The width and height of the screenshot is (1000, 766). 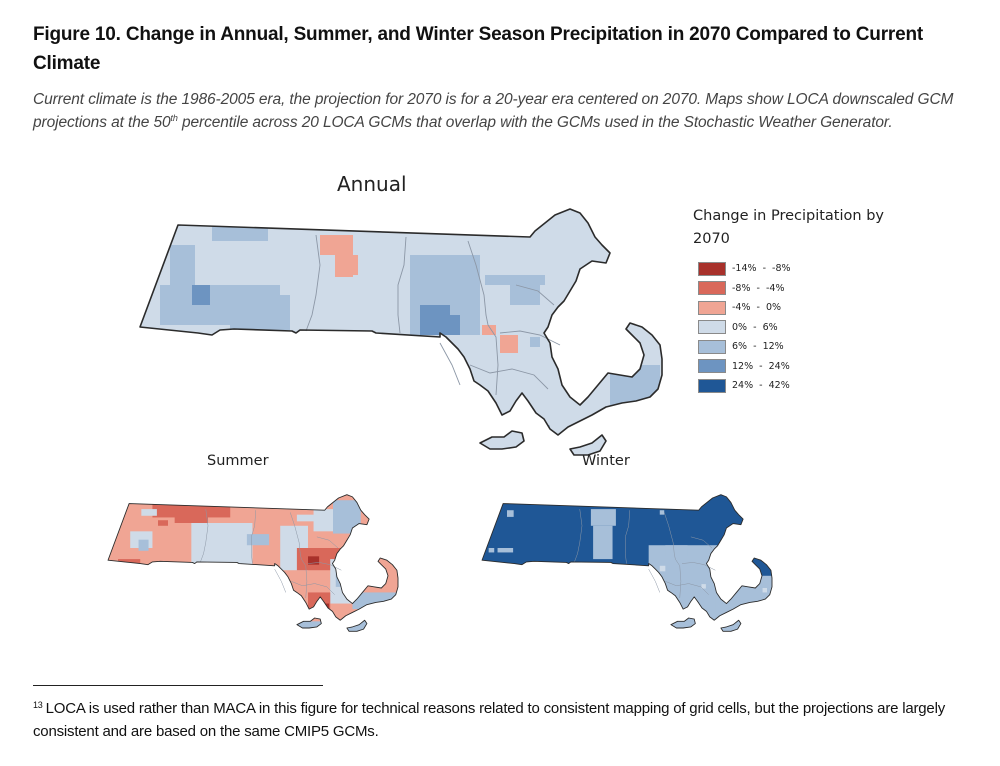 I want to click on footnote-divider, so click(x=178, y=685).